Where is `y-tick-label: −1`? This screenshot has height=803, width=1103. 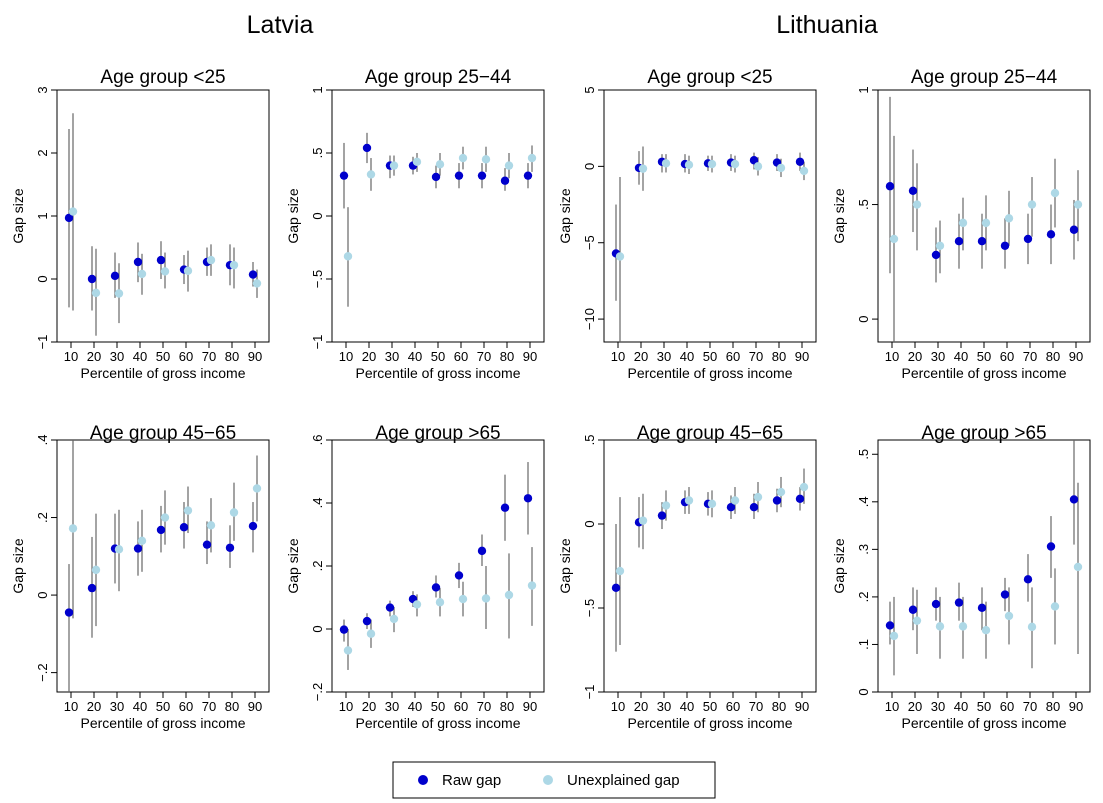 y-tick-label: −1 is located at coordinates (589, 692).